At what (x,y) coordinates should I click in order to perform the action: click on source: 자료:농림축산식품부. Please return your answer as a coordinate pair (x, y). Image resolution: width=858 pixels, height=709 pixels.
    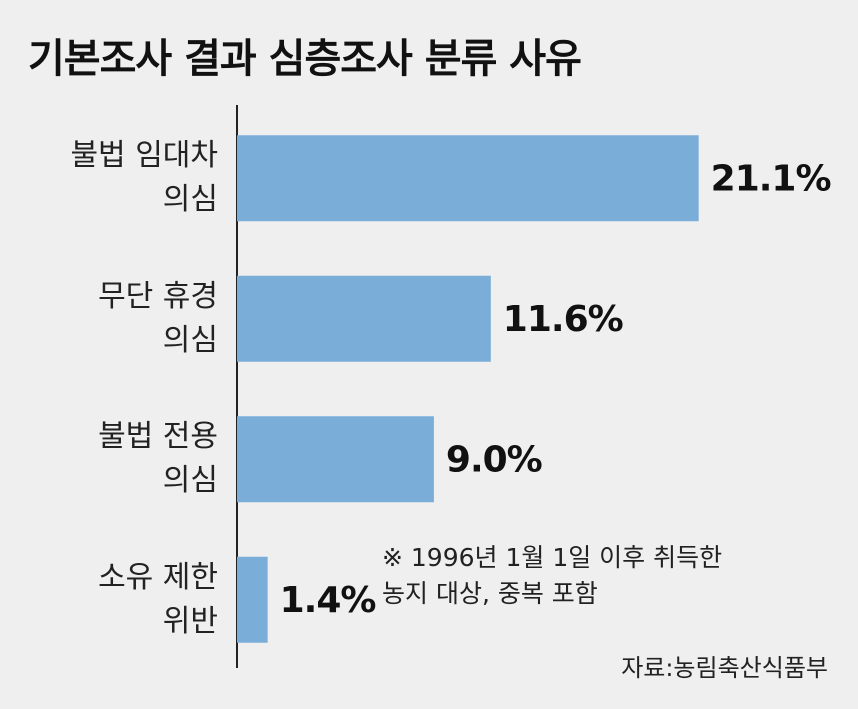
    Looking at the image, I should click on (724, 668).